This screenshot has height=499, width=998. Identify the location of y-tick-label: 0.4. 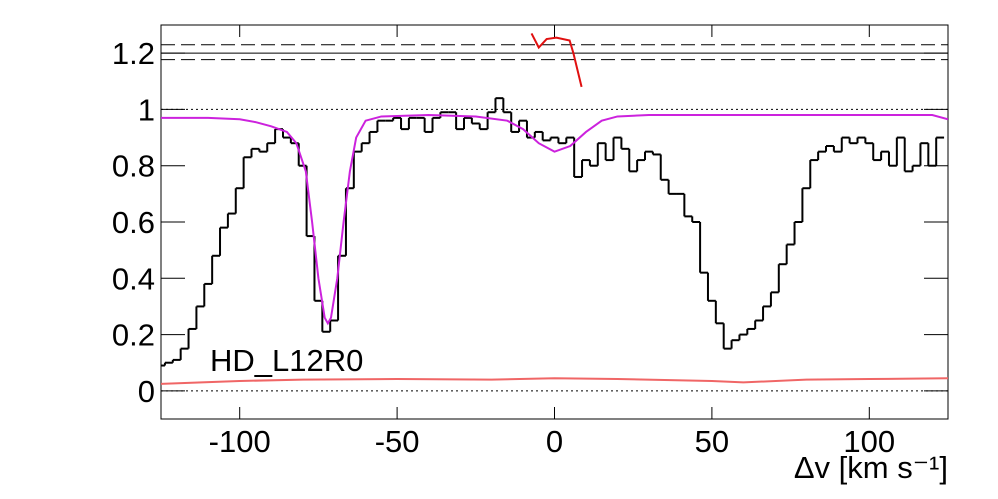
(133, 278).